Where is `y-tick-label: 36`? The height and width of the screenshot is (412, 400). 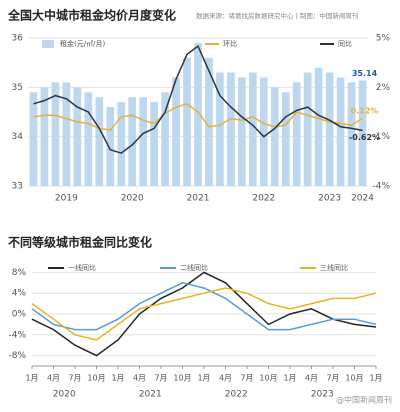
y-tick-label: 36 is located at coordinates (18, 39).